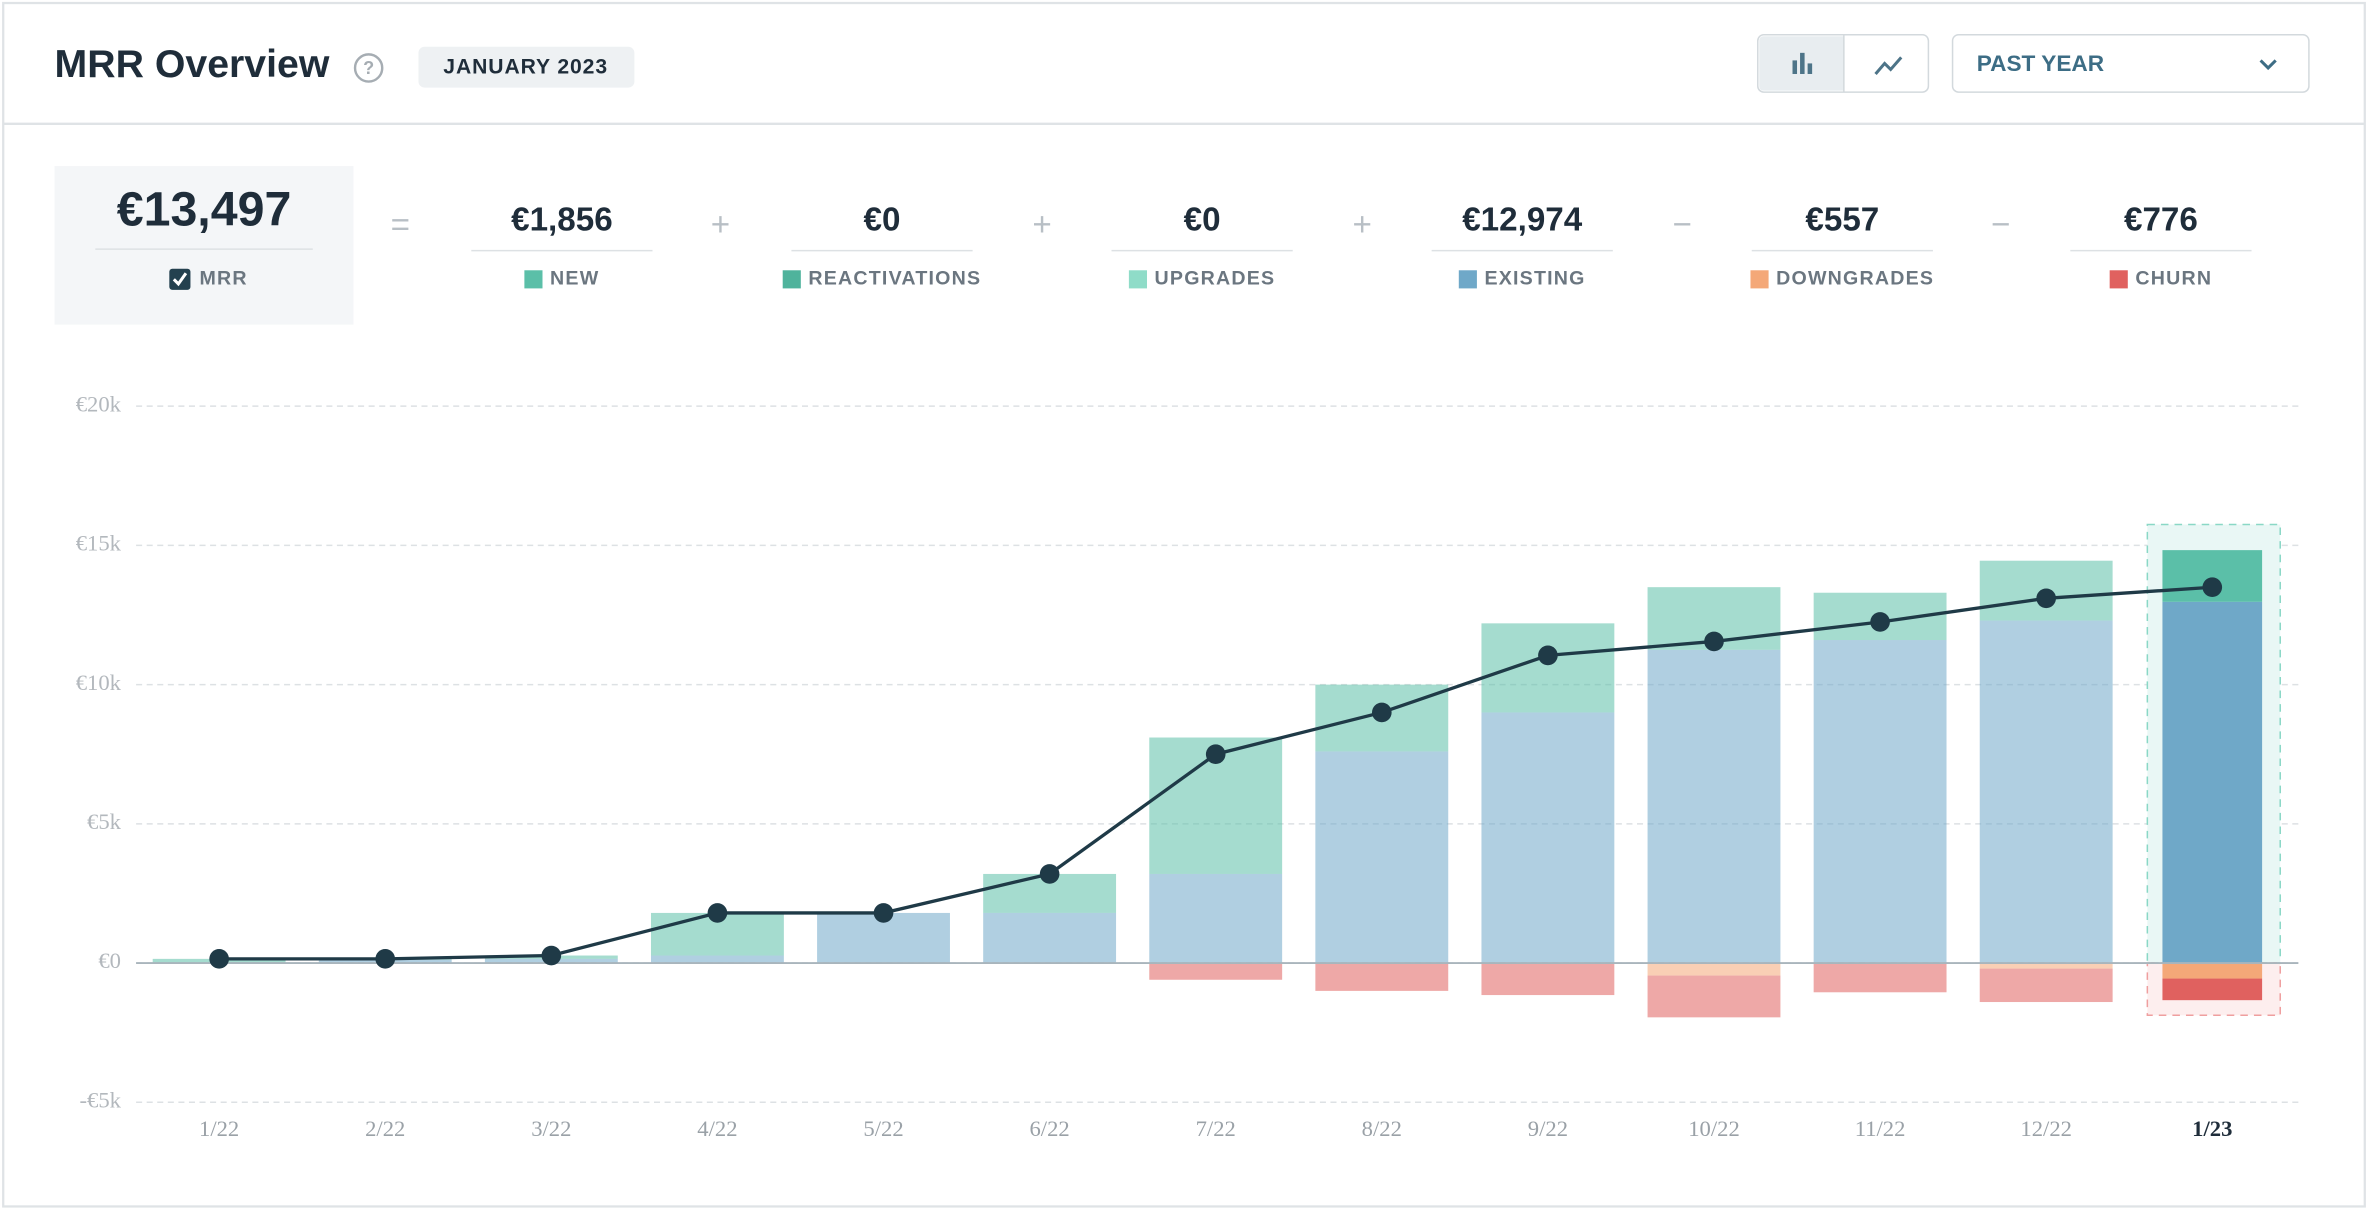 This screenshot has height=1214, width=2368. Describe the element at coordinates (1855, 279) in the screenshot. I see `metric-label: DOWNGRADES` at that location.